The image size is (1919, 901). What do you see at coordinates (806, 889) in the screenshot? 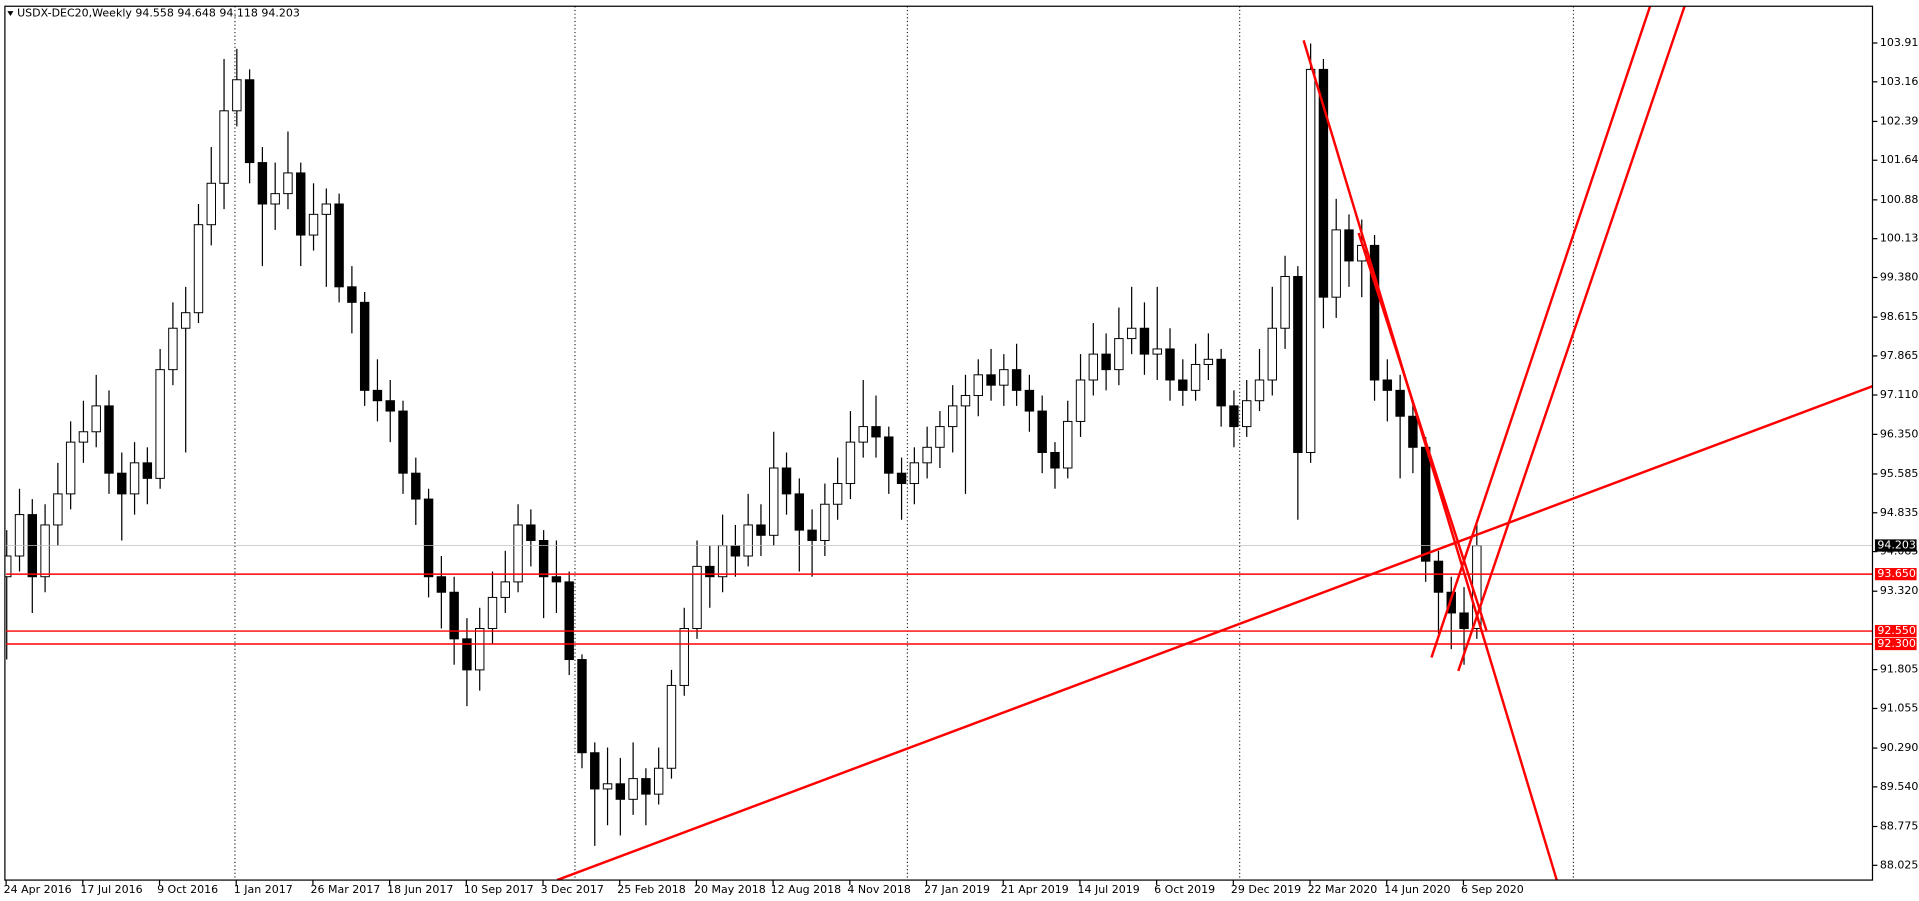
I see `x-tick-label: 12 Aug 2018` at bounding box center [806, 889].